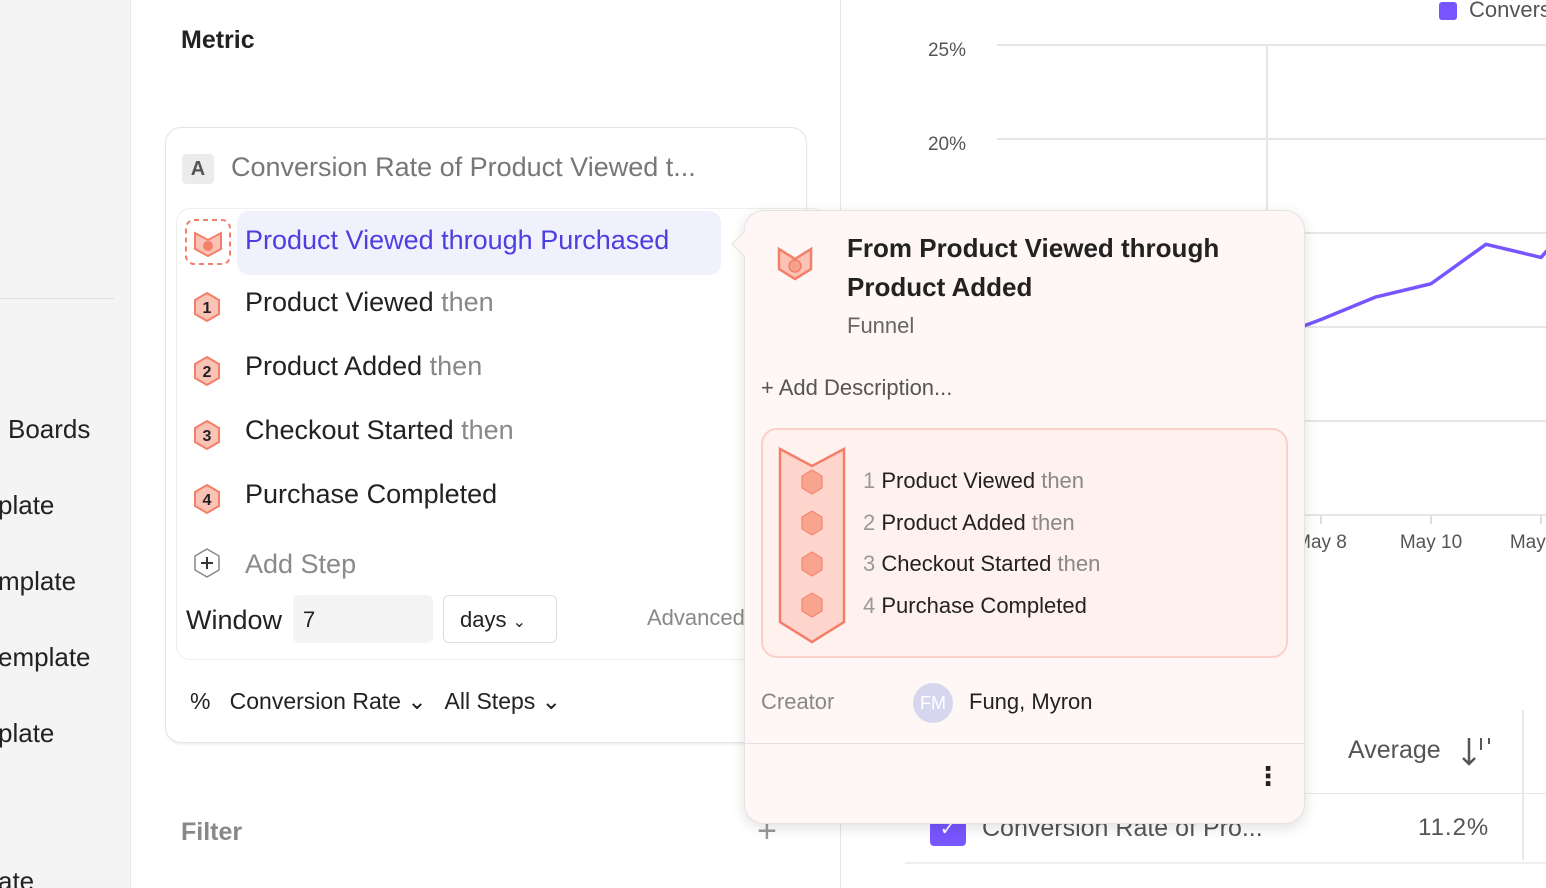  What do you see at coordinates (234, 620) in the screenshot?
I see `window-label: Window` at bounding box center [234, 620].